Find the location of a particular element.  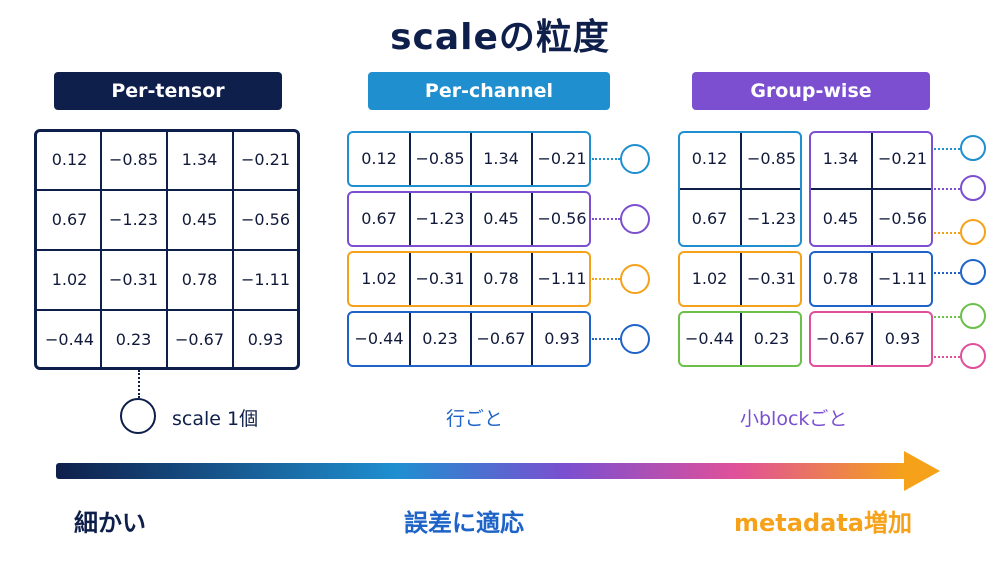

per-tensor-matrix is located at coordinates (167, 249).